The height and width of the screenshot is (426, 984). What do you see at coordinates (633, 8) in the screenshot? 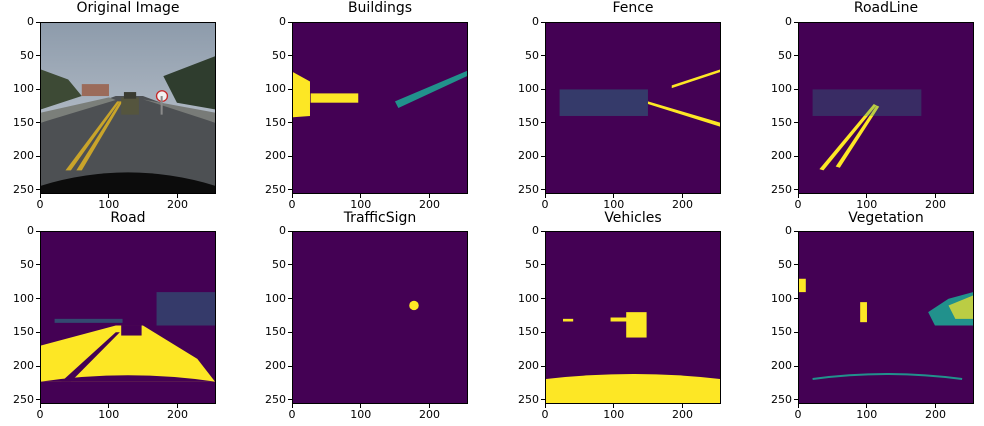
I see `panel-title: Fence` at bounding box center [633, 8].